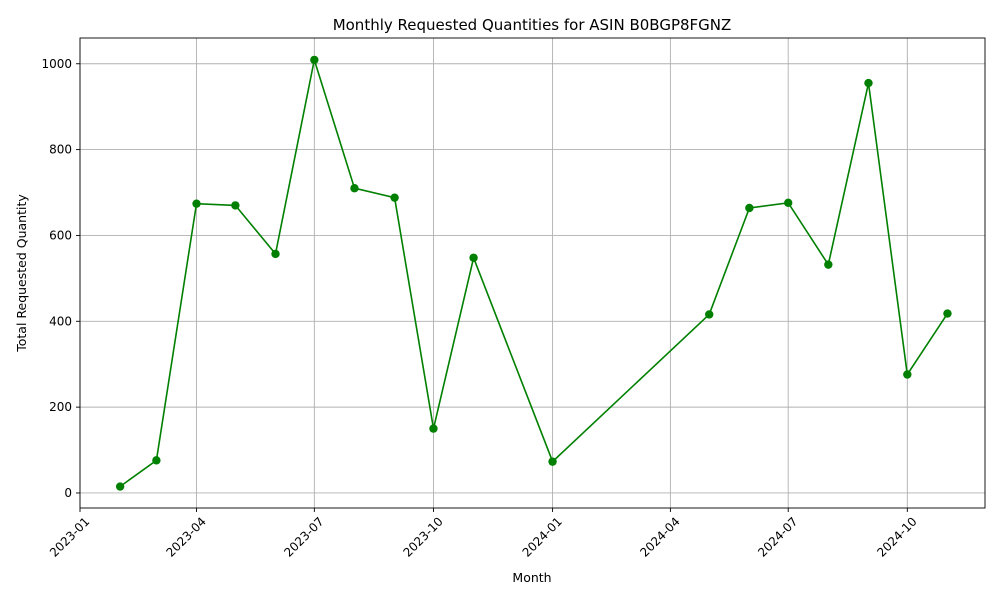  I want to click on x-tick-label: 2024-01, so click(542, 536).